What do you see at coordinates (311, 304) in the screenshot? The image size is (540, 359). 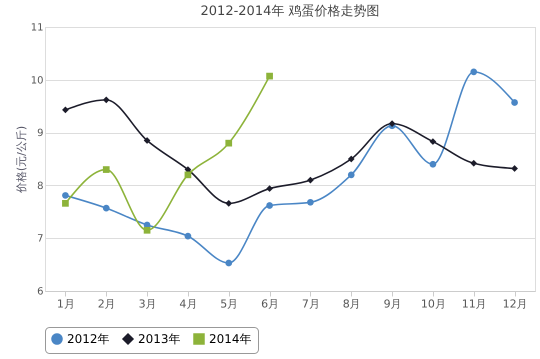 I see `x-tick-label: 7月` at bounding box center [311, 304].